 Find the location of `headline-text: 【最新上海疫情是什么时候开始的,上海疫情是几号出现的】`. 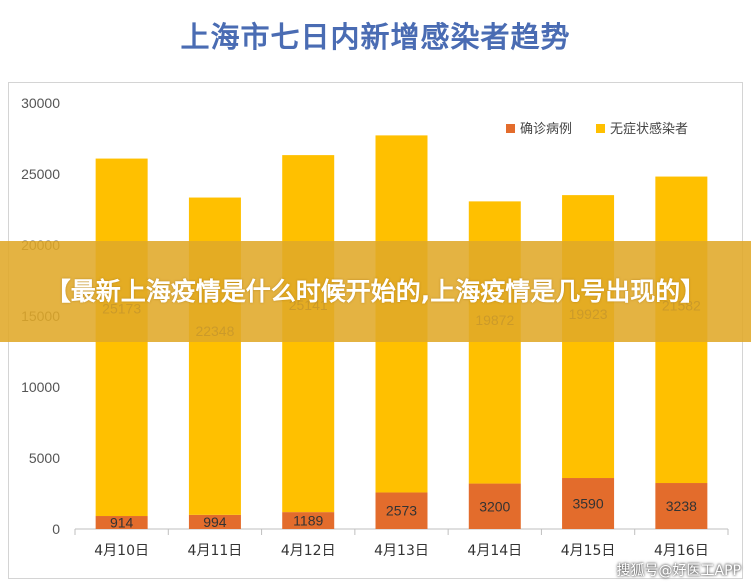

headline-text: 【最新上海疫情是什么时候开始的,上海疫情是几号出现的】 is located at coordinates (375, 291).